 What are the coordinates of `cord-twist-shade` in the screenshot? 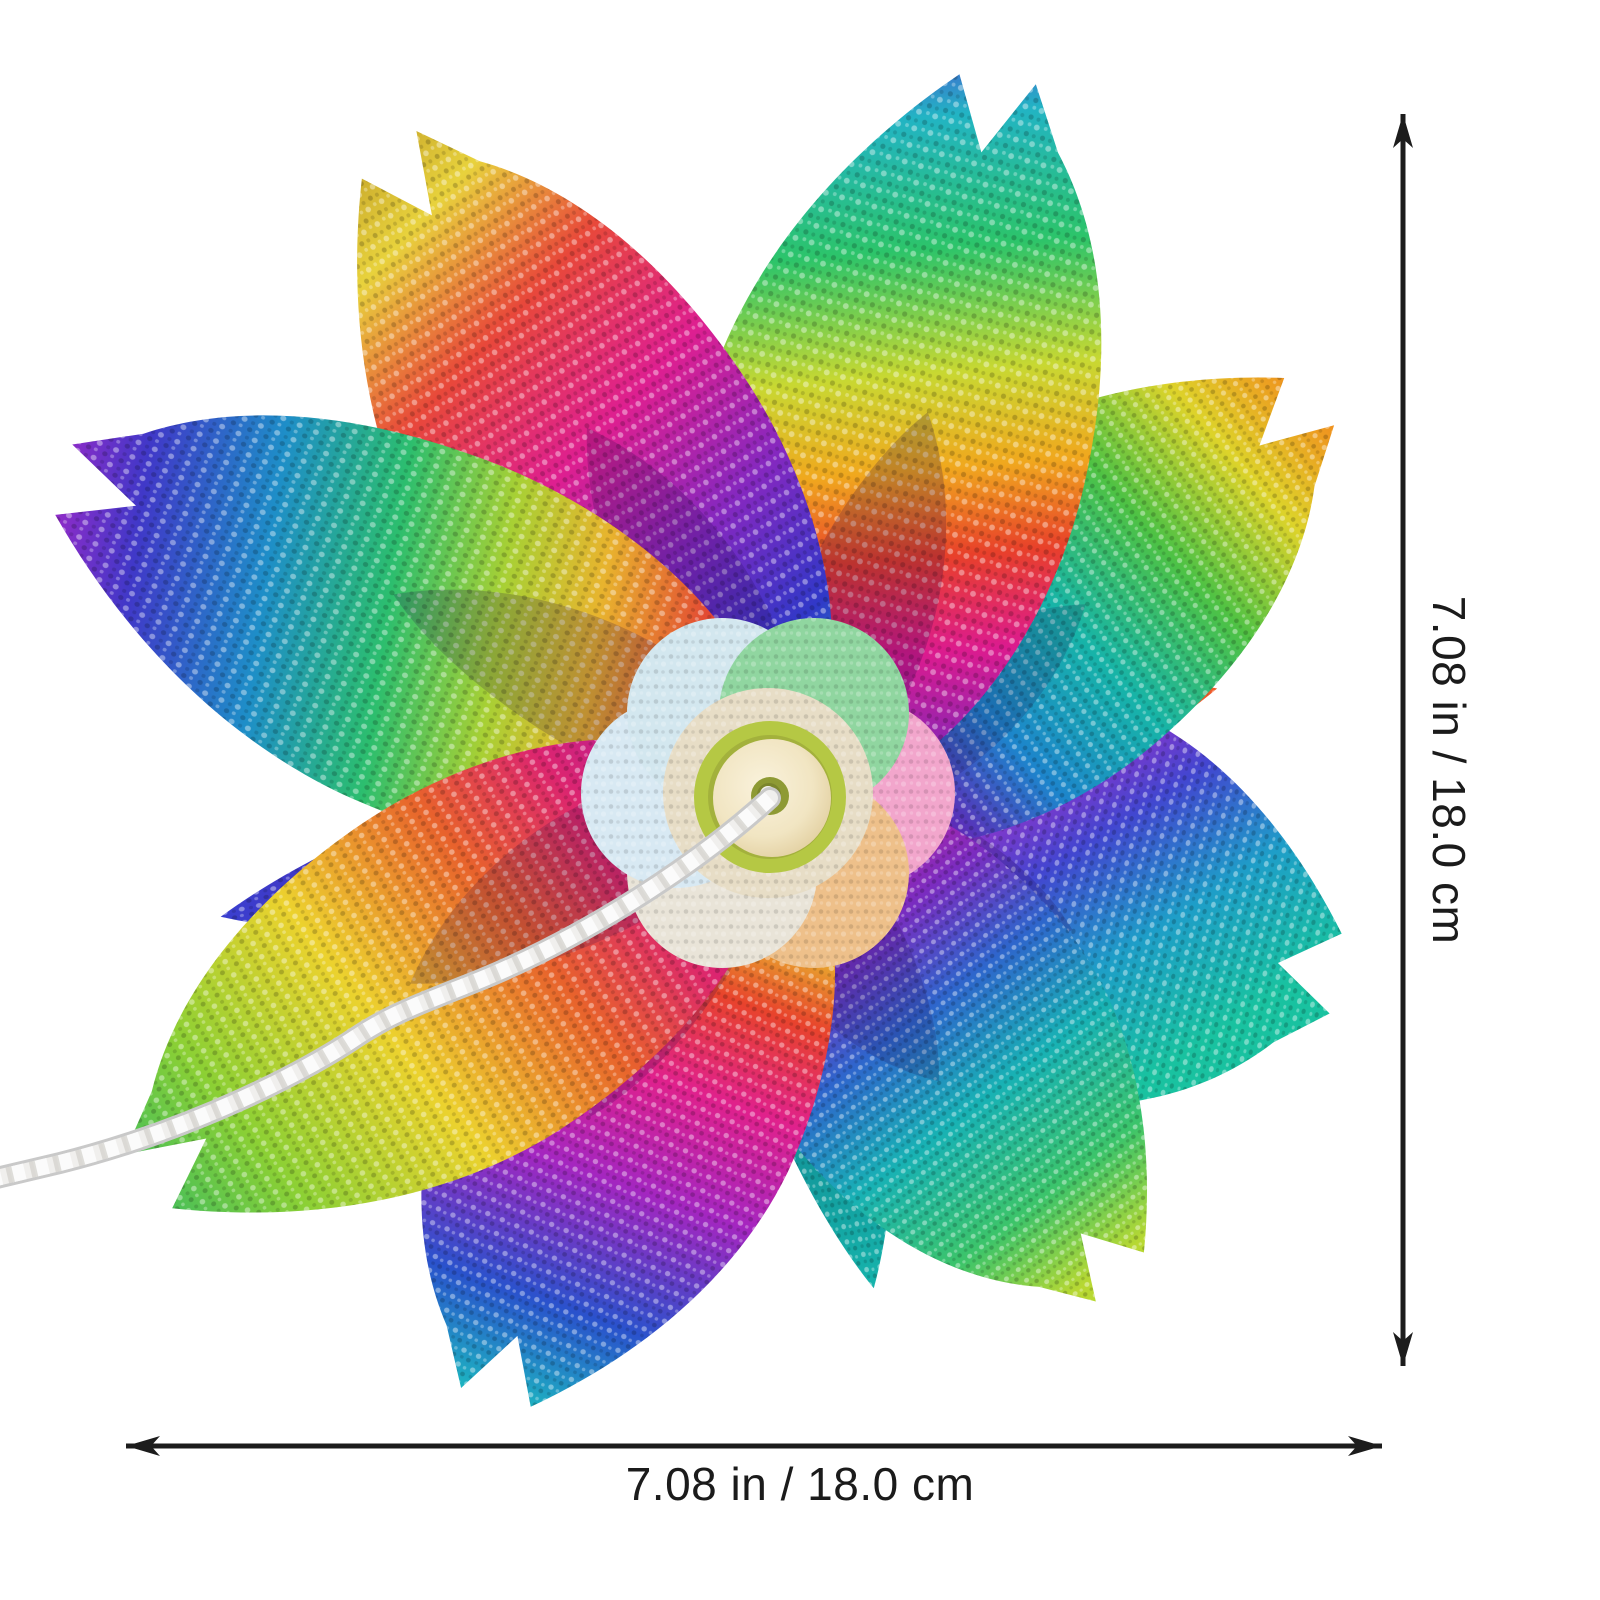 It's located at (388, 989).